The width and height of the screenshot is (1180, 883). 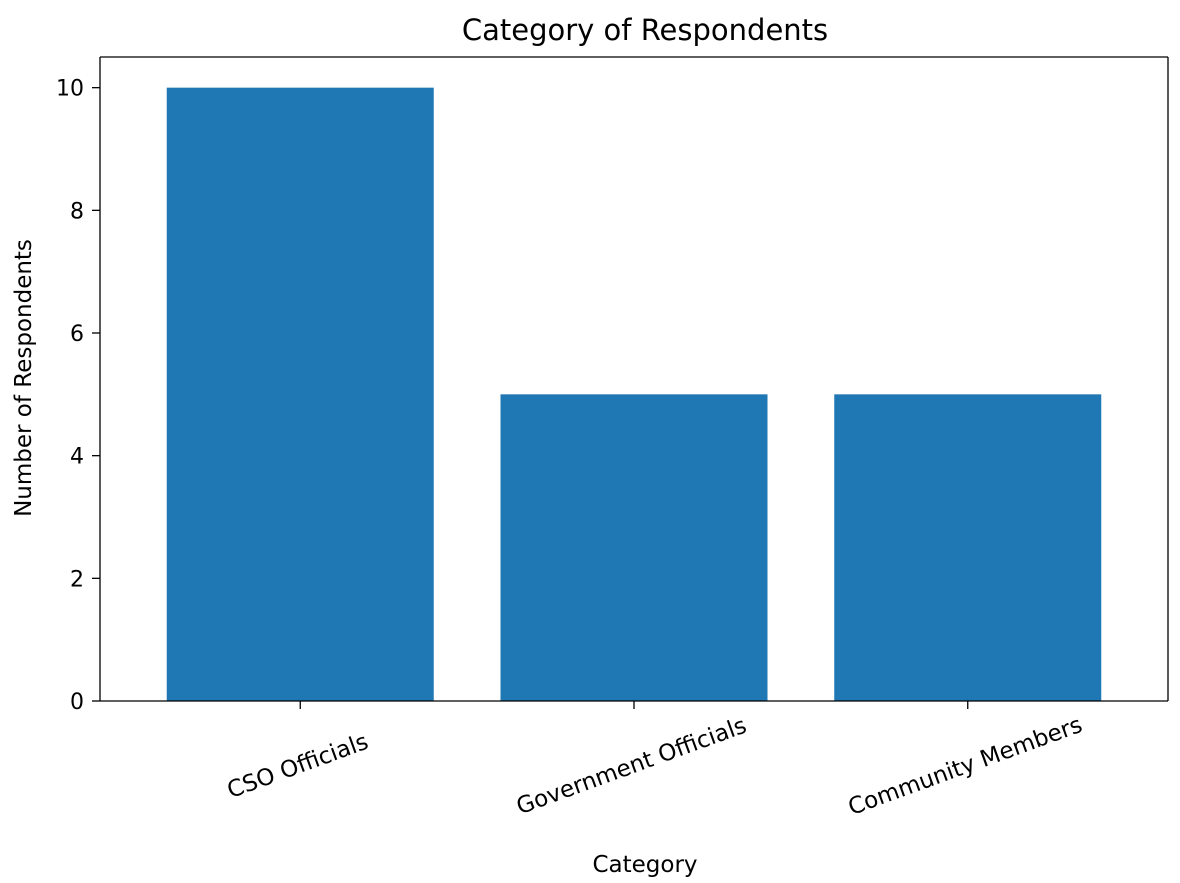 I want to click on y-tick-label: 10, so click(x=70, y=89).